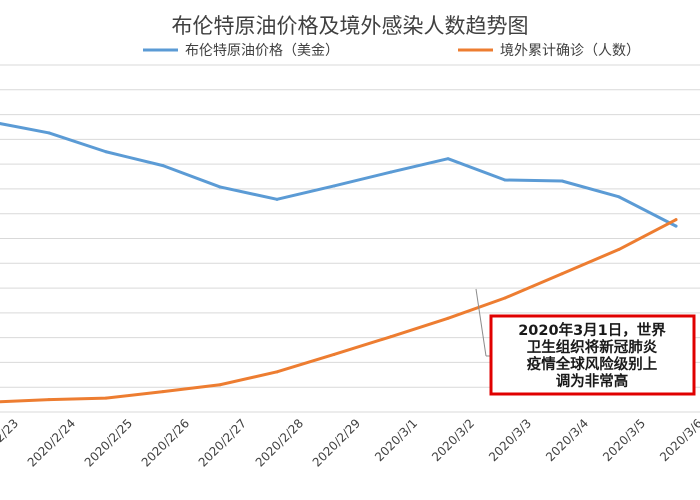 This screenshot has height=500, width=700. What do you see at coordinates (453, 440) in the screenshot?
I see `x-tick-label: 2020/3/2` at bounding box center [453, 440].